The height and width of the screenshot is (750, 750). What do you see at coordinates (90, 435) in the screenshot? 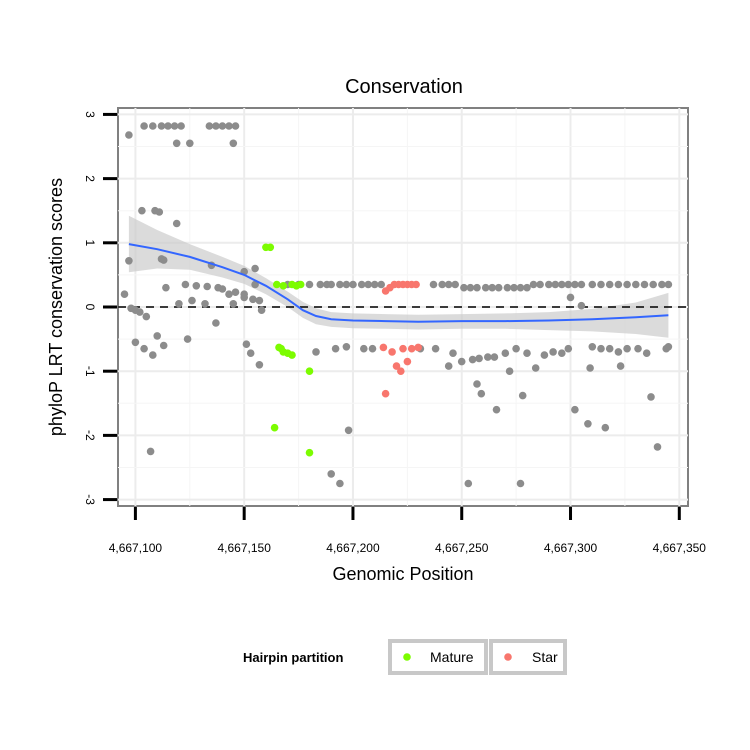
I see `y-tick-label: -2` at bounding box center [90, 435].